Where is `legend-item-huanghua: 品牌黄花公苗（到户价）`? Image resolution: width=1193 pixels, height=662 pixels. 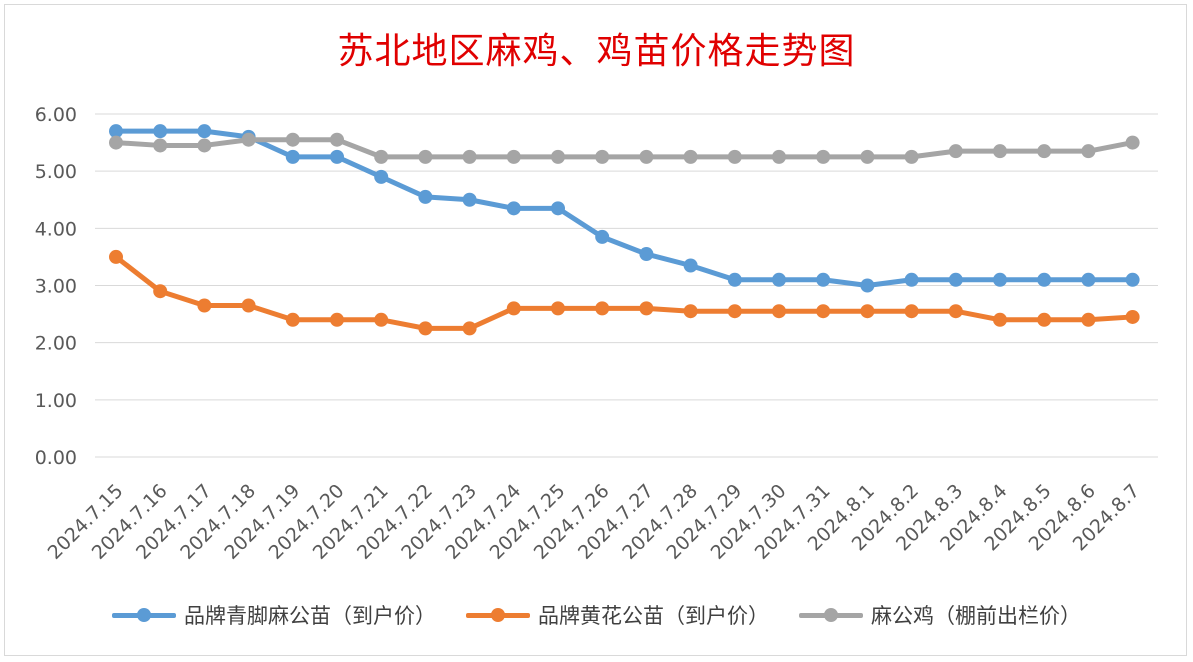 legend-item-huanghua: 品牌黄花公苗（到户价） is located at coordinates (617, 615).